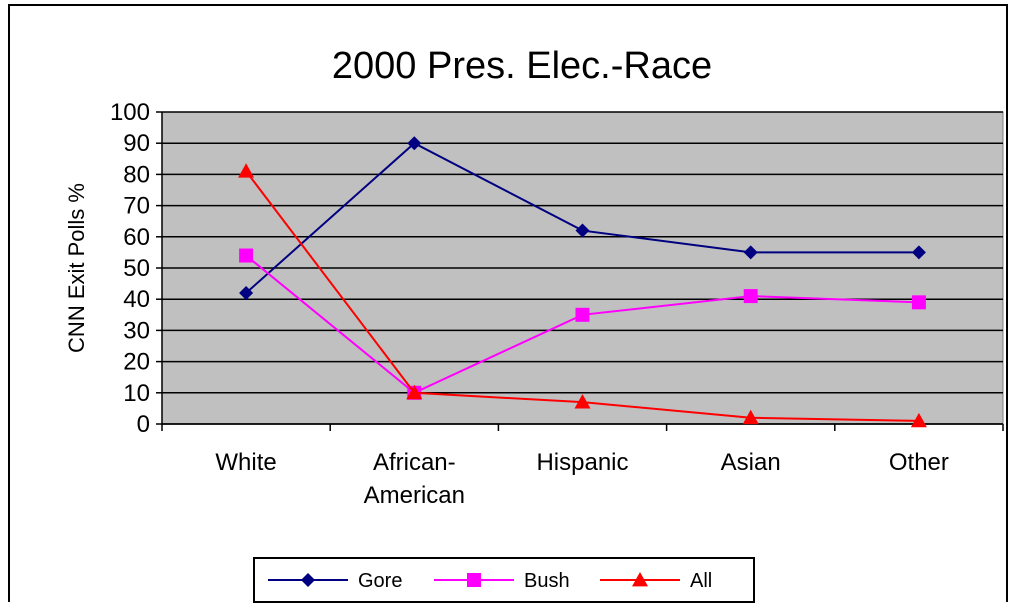 This screenshot has height=610, width=1013. What do you see at coordinates (919, 462) in the screenshot?
I see `x-tick-label: Other` at bounding box center [919, 462].